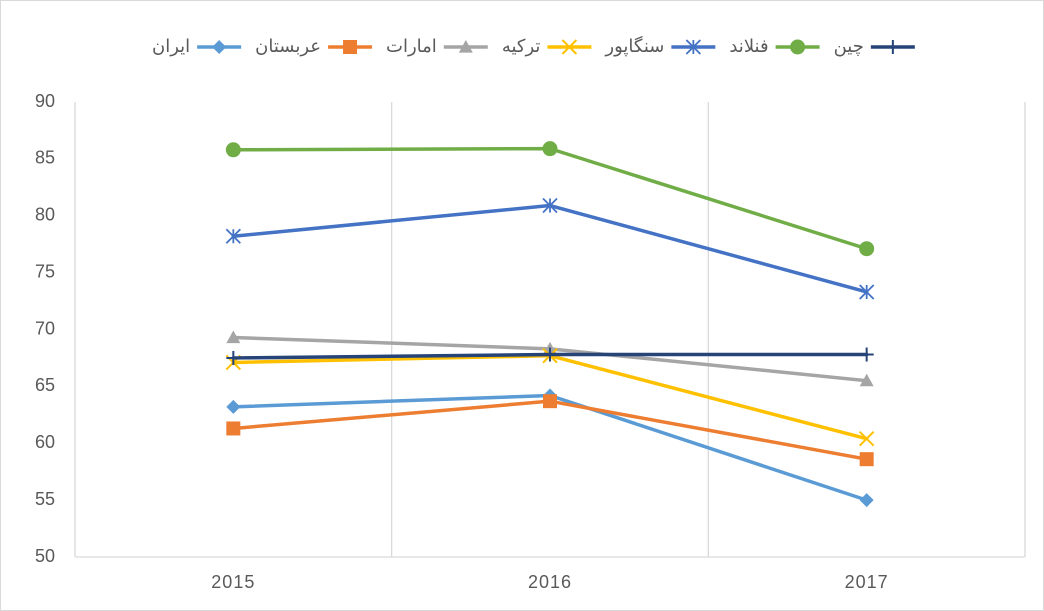 The width and height of the screenshot is (1044, 611). Describe the element at coordinates (197, 46) in the screenshot. I see `legend-item: ایران` at that location.